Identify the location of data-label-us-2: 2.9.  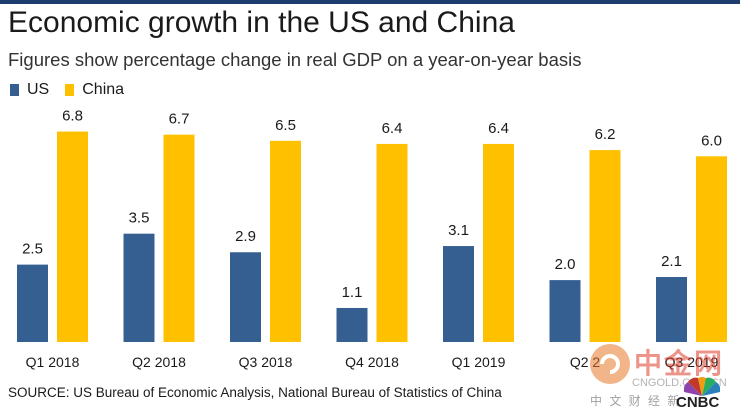
(245, 236).